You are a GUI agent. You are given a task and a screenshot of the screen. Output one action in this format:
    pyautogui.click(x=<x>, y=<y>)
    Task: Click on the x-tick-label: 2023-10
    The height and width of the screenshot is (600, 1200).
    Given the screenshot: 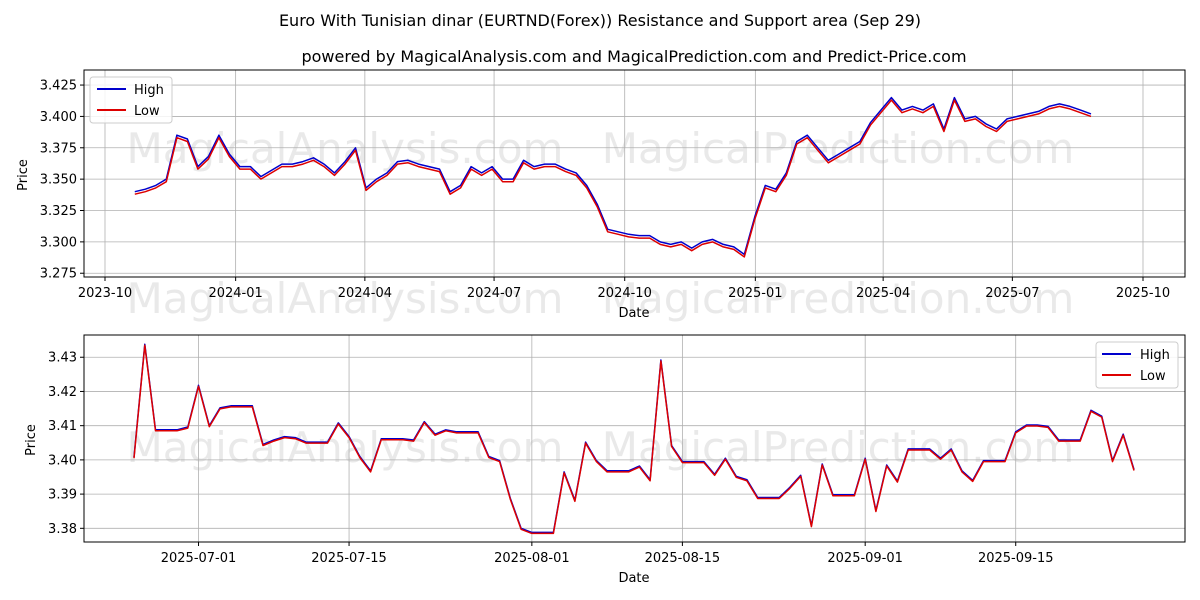 What is the action you would take?
    pyautogui.click(x=105, y=293)
    